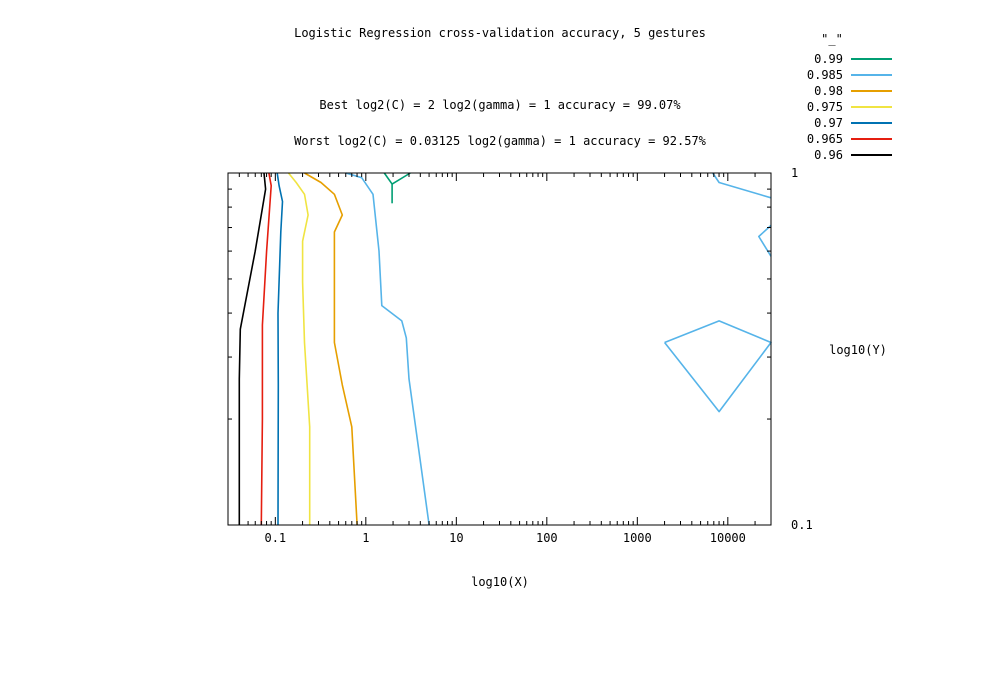 This screenshot has height=700, width=1000. Describe the element at coordinates (728, 538) in the screenshot. I see `x-tick-label: 10000` at that location.